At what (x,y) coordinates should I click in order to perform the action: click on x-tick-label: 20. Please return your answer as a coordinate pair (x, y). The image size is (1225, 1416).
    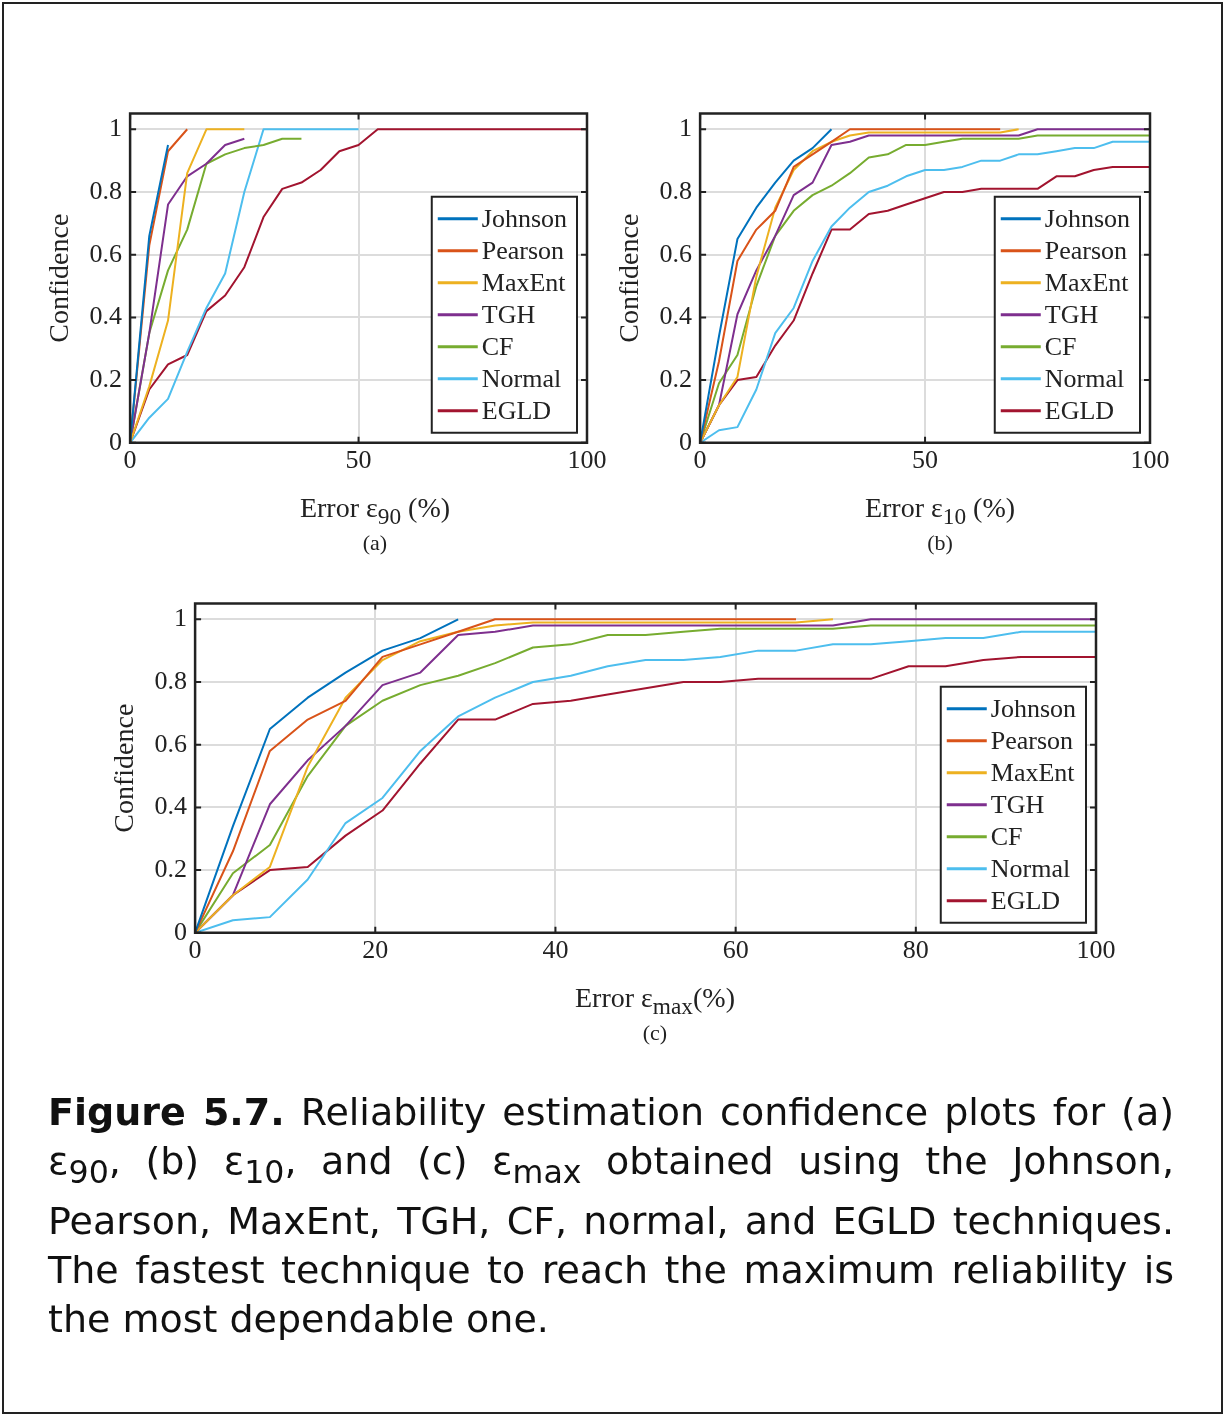
    Looking at the image, I should click on (375, 950).